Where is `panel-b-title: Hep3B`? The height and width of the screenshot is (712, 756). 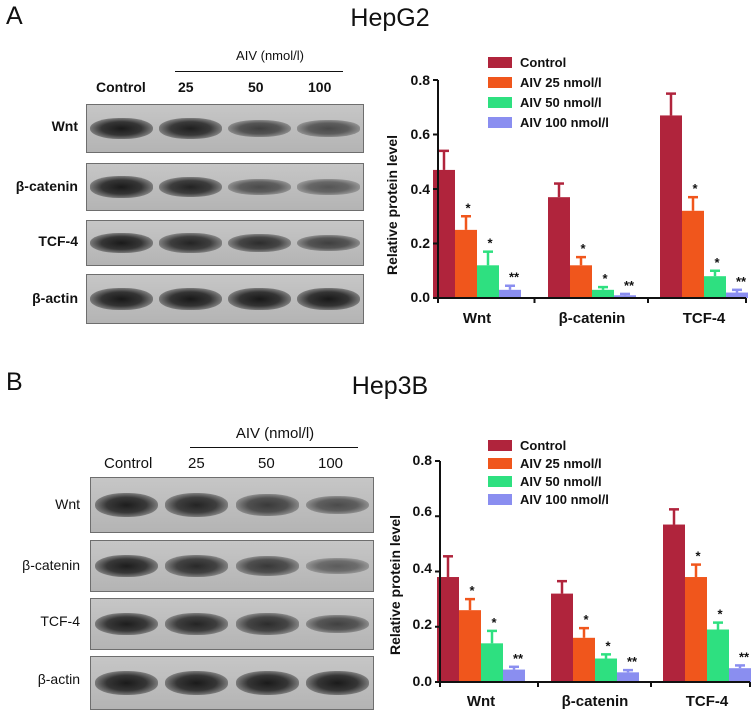
panel-b-title: Hep3B is located at coordinates (390, 386).